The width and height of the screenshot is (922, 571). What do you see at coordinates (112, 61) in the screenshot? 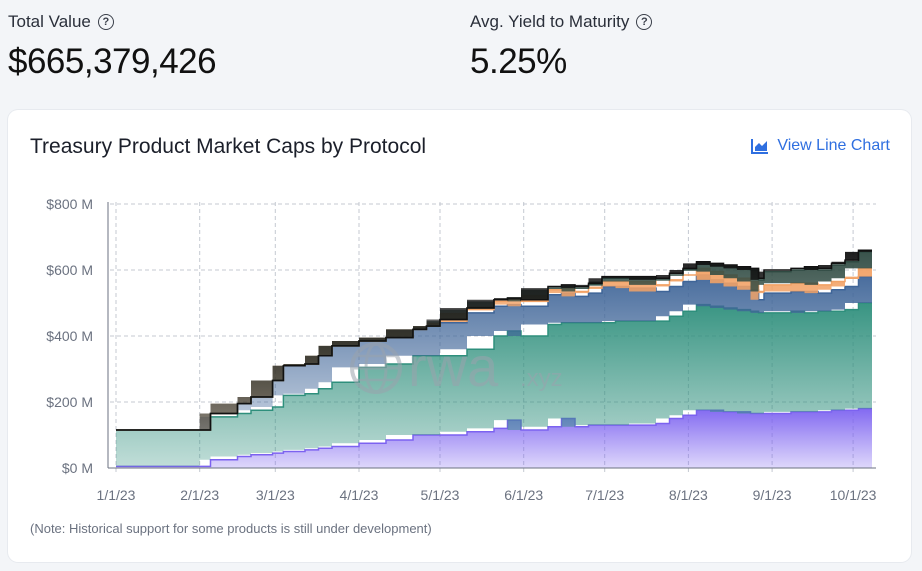
I see `total-value-amount: $665,379,426` at bounding box center [112, 61].